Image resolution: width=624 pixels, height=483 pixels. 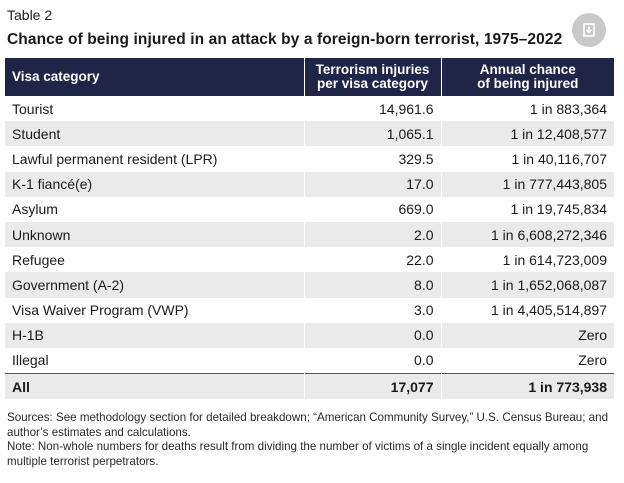 I want to click on injuries-cell: 14,961.6, so click(x=373, y=109).